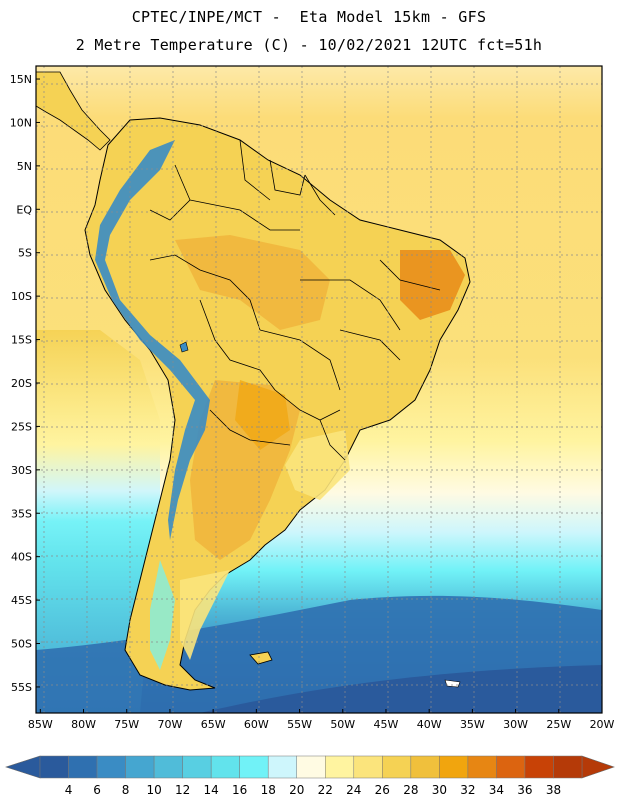 The height and width of the screenshot is (800, 618). Describe the element at coordinates (429, 723) in the screenshot. I see `lon-tick-label: 40W` at that location.